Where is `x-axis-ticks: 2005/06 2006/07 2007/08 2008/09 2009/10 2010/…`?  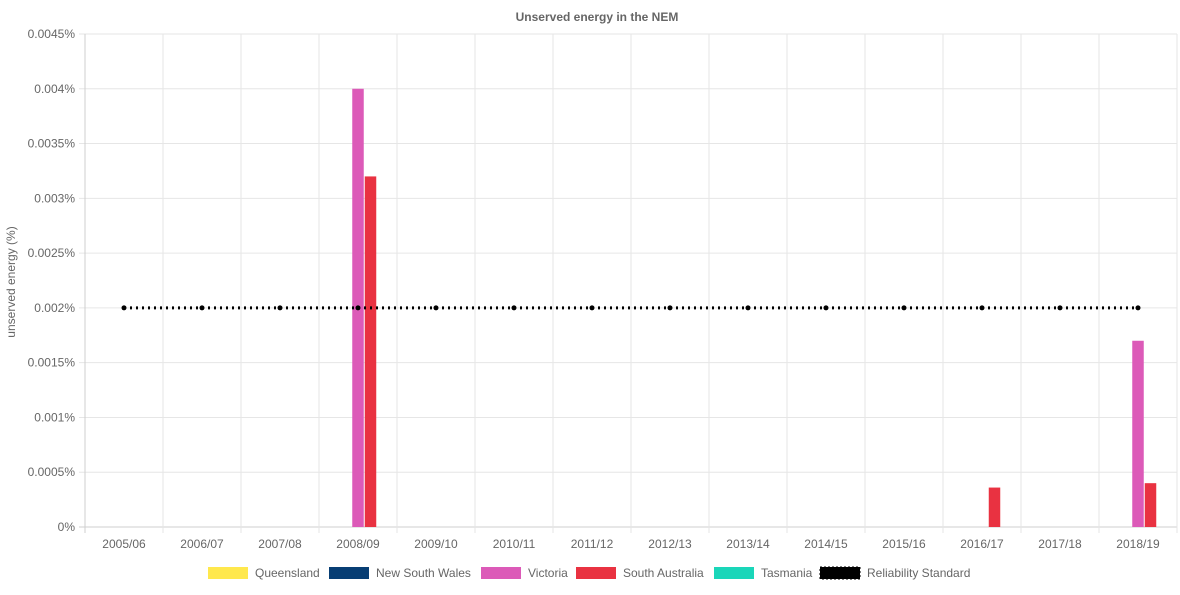
x-axis-ticks: 2005/06 2006/07 2007/08 2008/09 2009/10 2010/… is located at coordinates (631, 544).